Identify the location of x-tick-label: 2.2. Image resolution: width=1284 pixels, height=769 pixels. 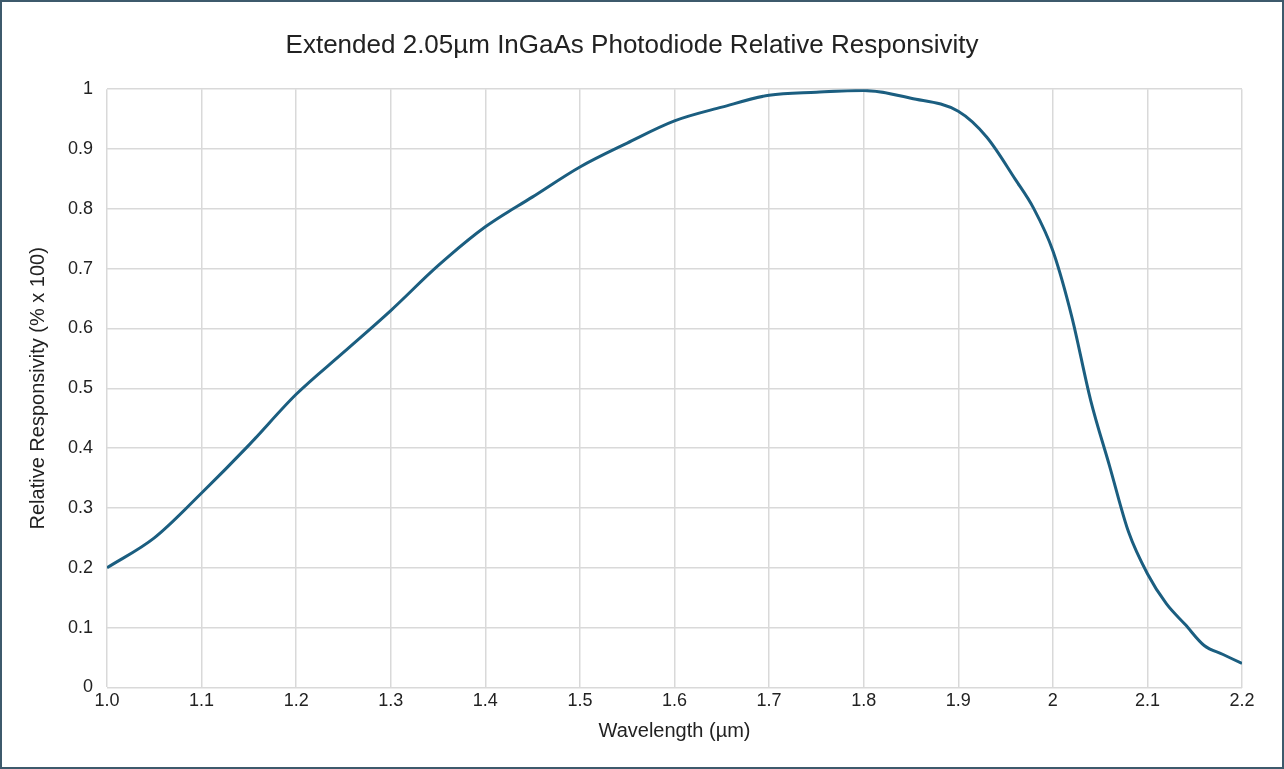
(1242, 700).